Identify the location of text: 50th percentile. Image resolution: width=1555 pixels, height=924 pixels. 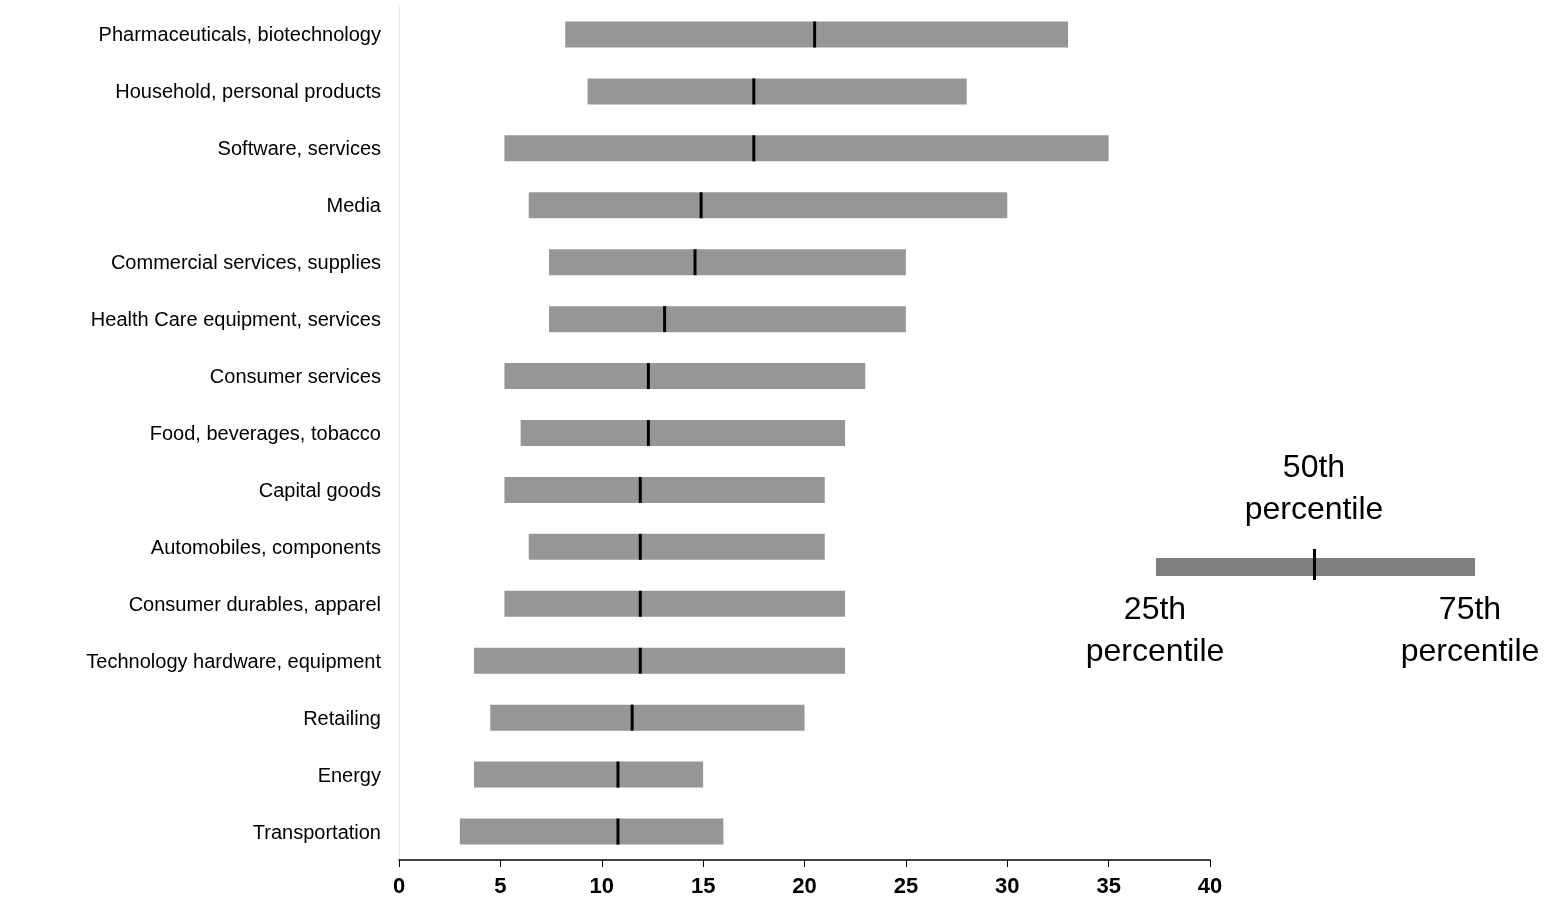
(1314, 487).